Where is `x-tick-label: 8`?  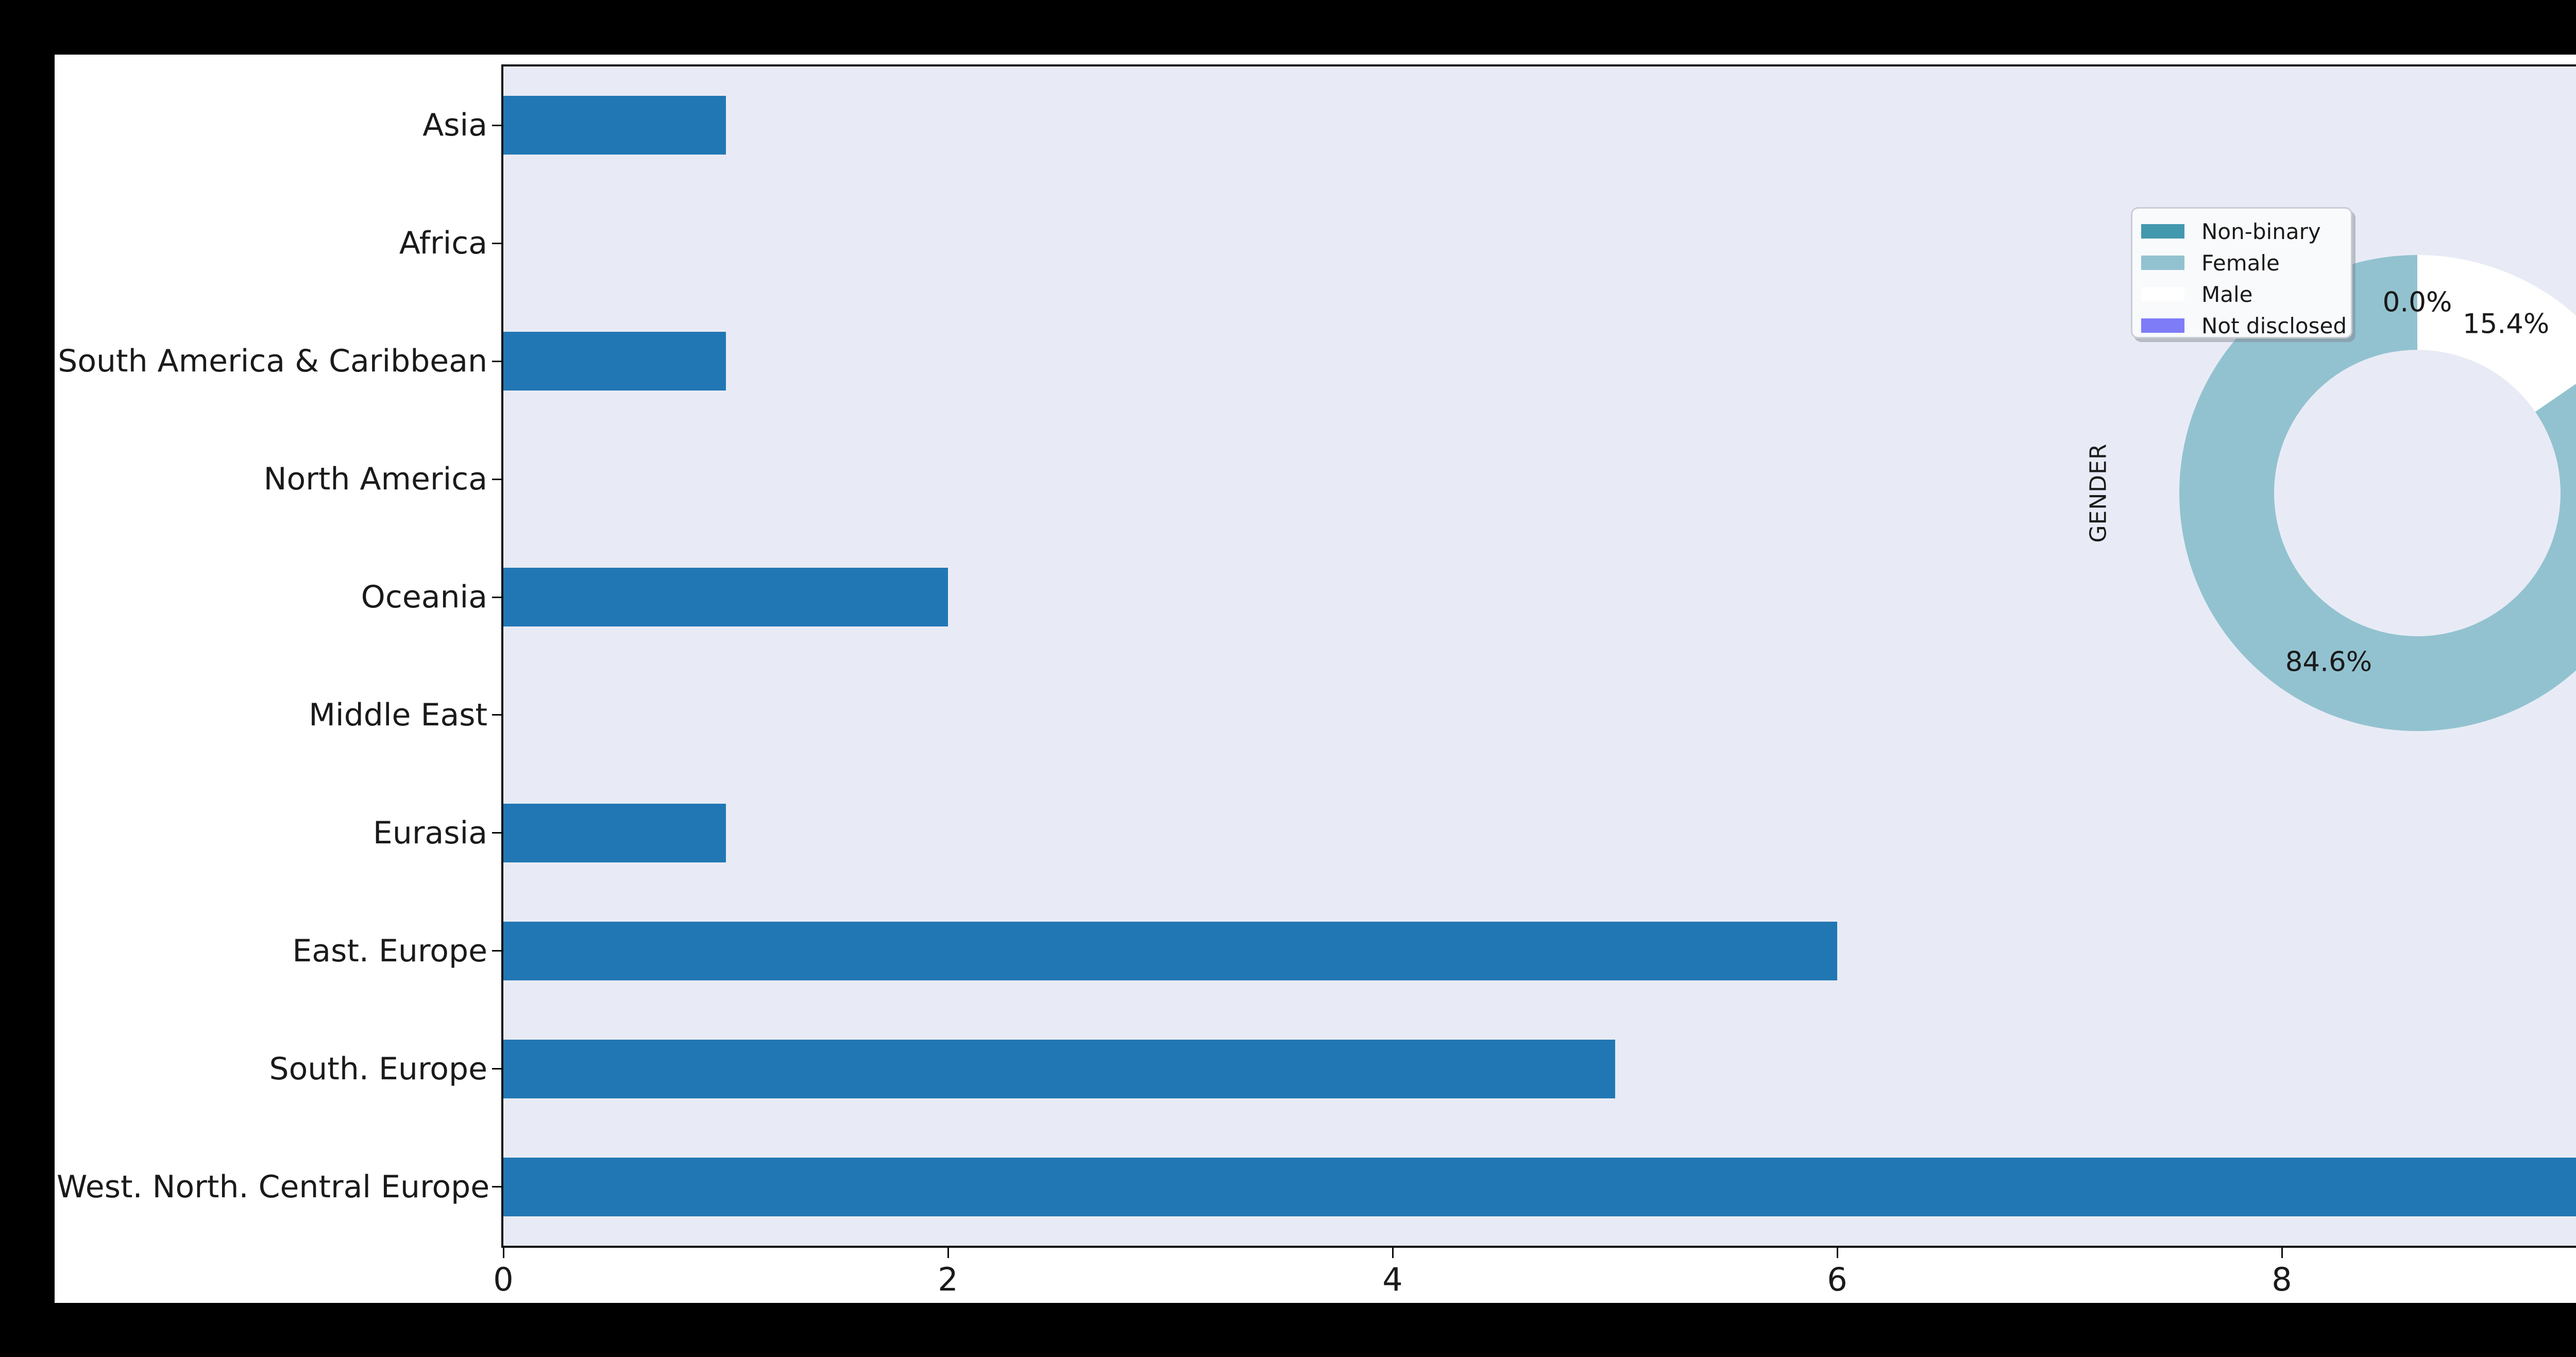 x-tick-label: 8 is located at coordinates (2282, 1279).